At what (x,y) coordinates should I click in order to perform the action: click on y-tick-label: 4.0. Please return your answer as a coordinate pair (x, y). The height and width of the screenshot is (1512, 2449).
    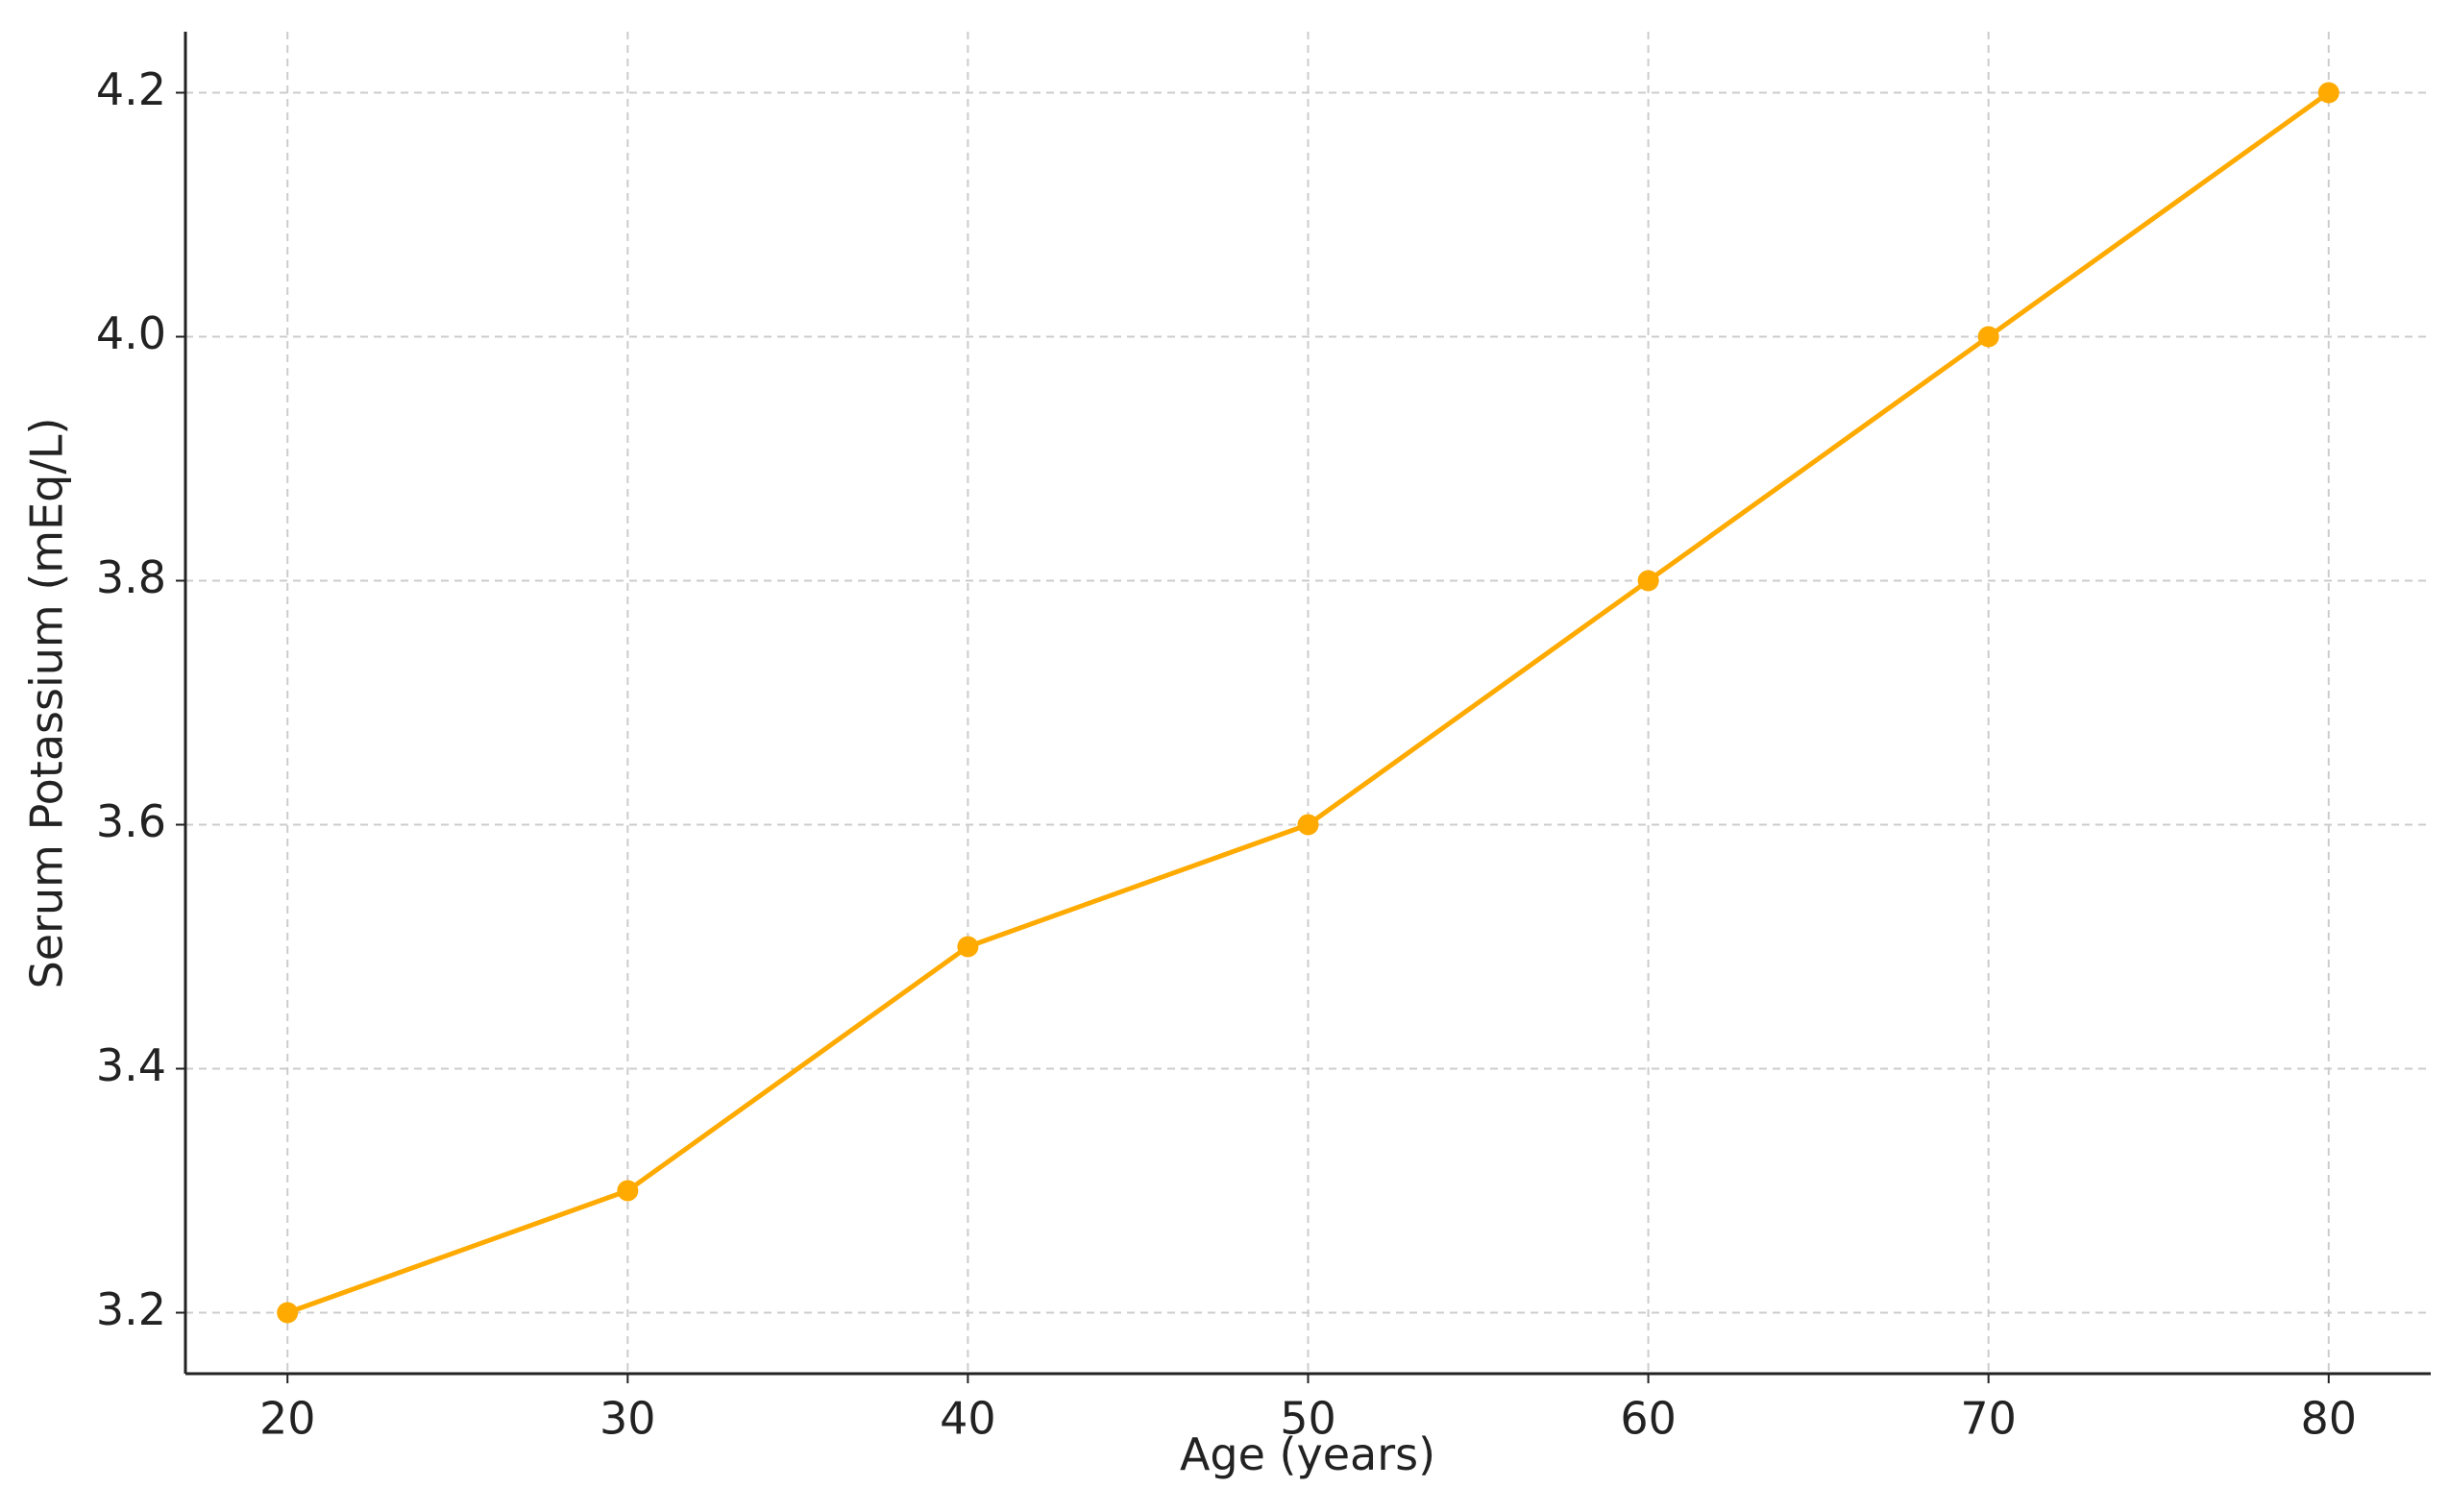
    Looking at the image, I should click on (131, 333).